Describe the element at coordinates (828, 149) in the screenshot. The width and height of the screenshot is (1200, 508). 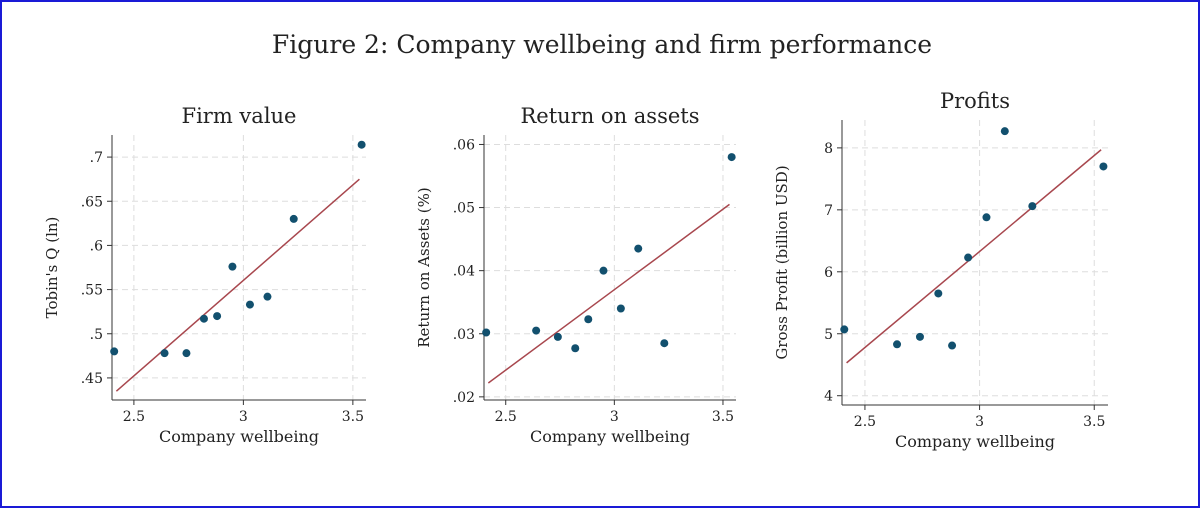
I see `y-tick-label: 8` at that location.